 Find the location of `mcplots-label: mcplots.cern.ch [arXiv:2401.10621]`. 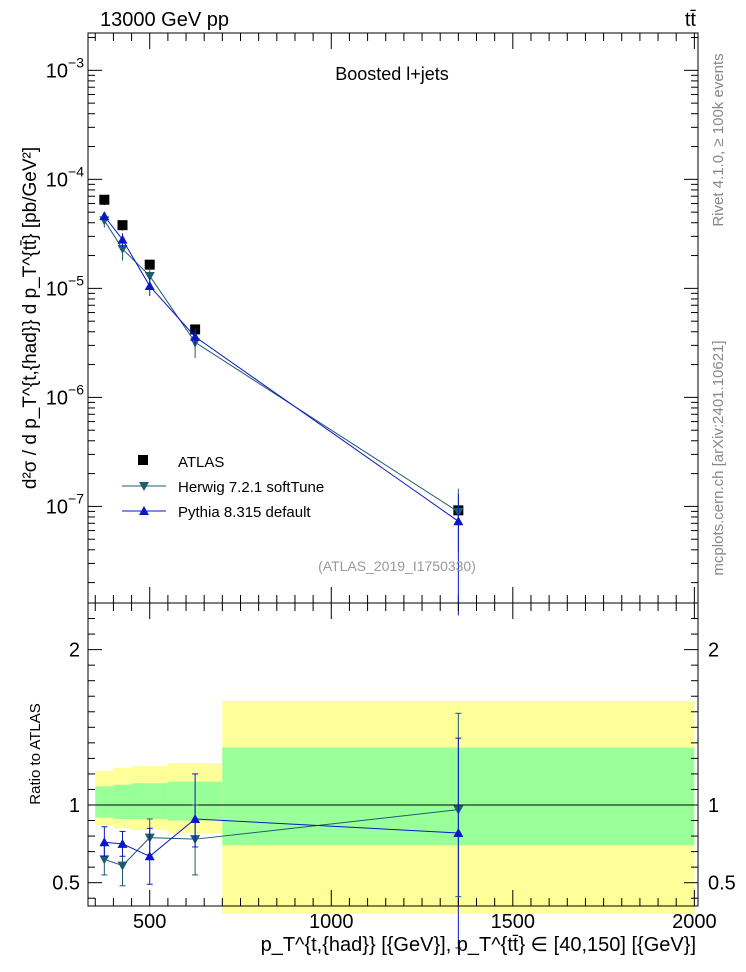

mcplots-label: mcplots.cern.ch [arXiv:2401.10621] is located at coordinates (718, 457).